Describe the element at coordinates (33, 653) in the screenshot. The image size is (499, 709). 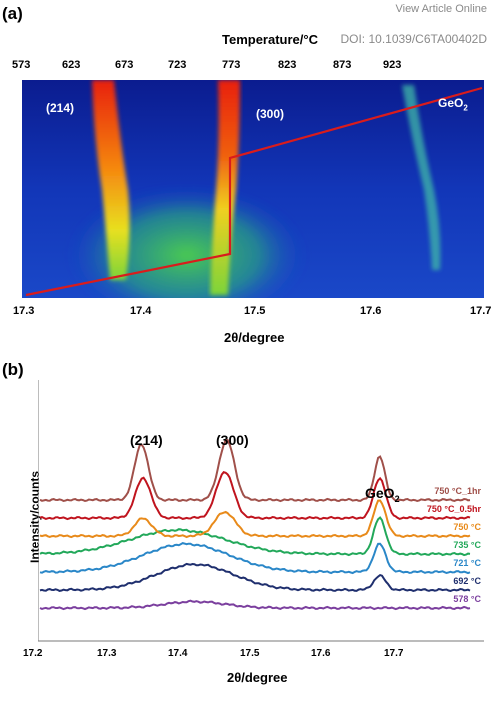
I see `x-tick-label: 17.2` at that location.